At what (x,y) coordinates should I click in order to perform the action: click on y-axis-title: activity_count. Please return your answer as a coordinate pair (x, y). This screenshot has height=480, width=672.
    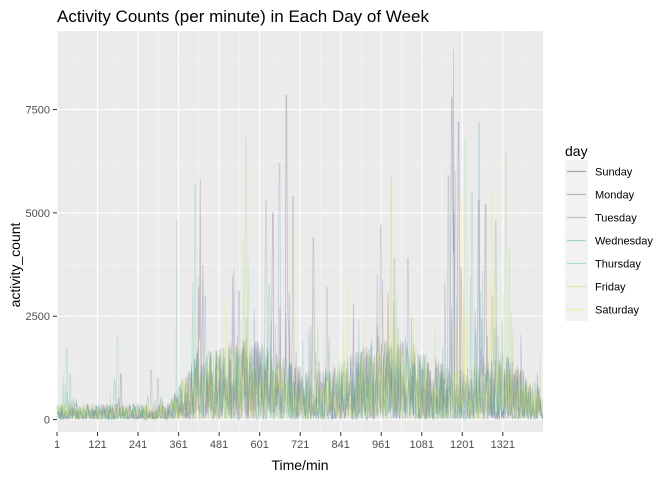
    Looking at the image, I should click on (15, 264).